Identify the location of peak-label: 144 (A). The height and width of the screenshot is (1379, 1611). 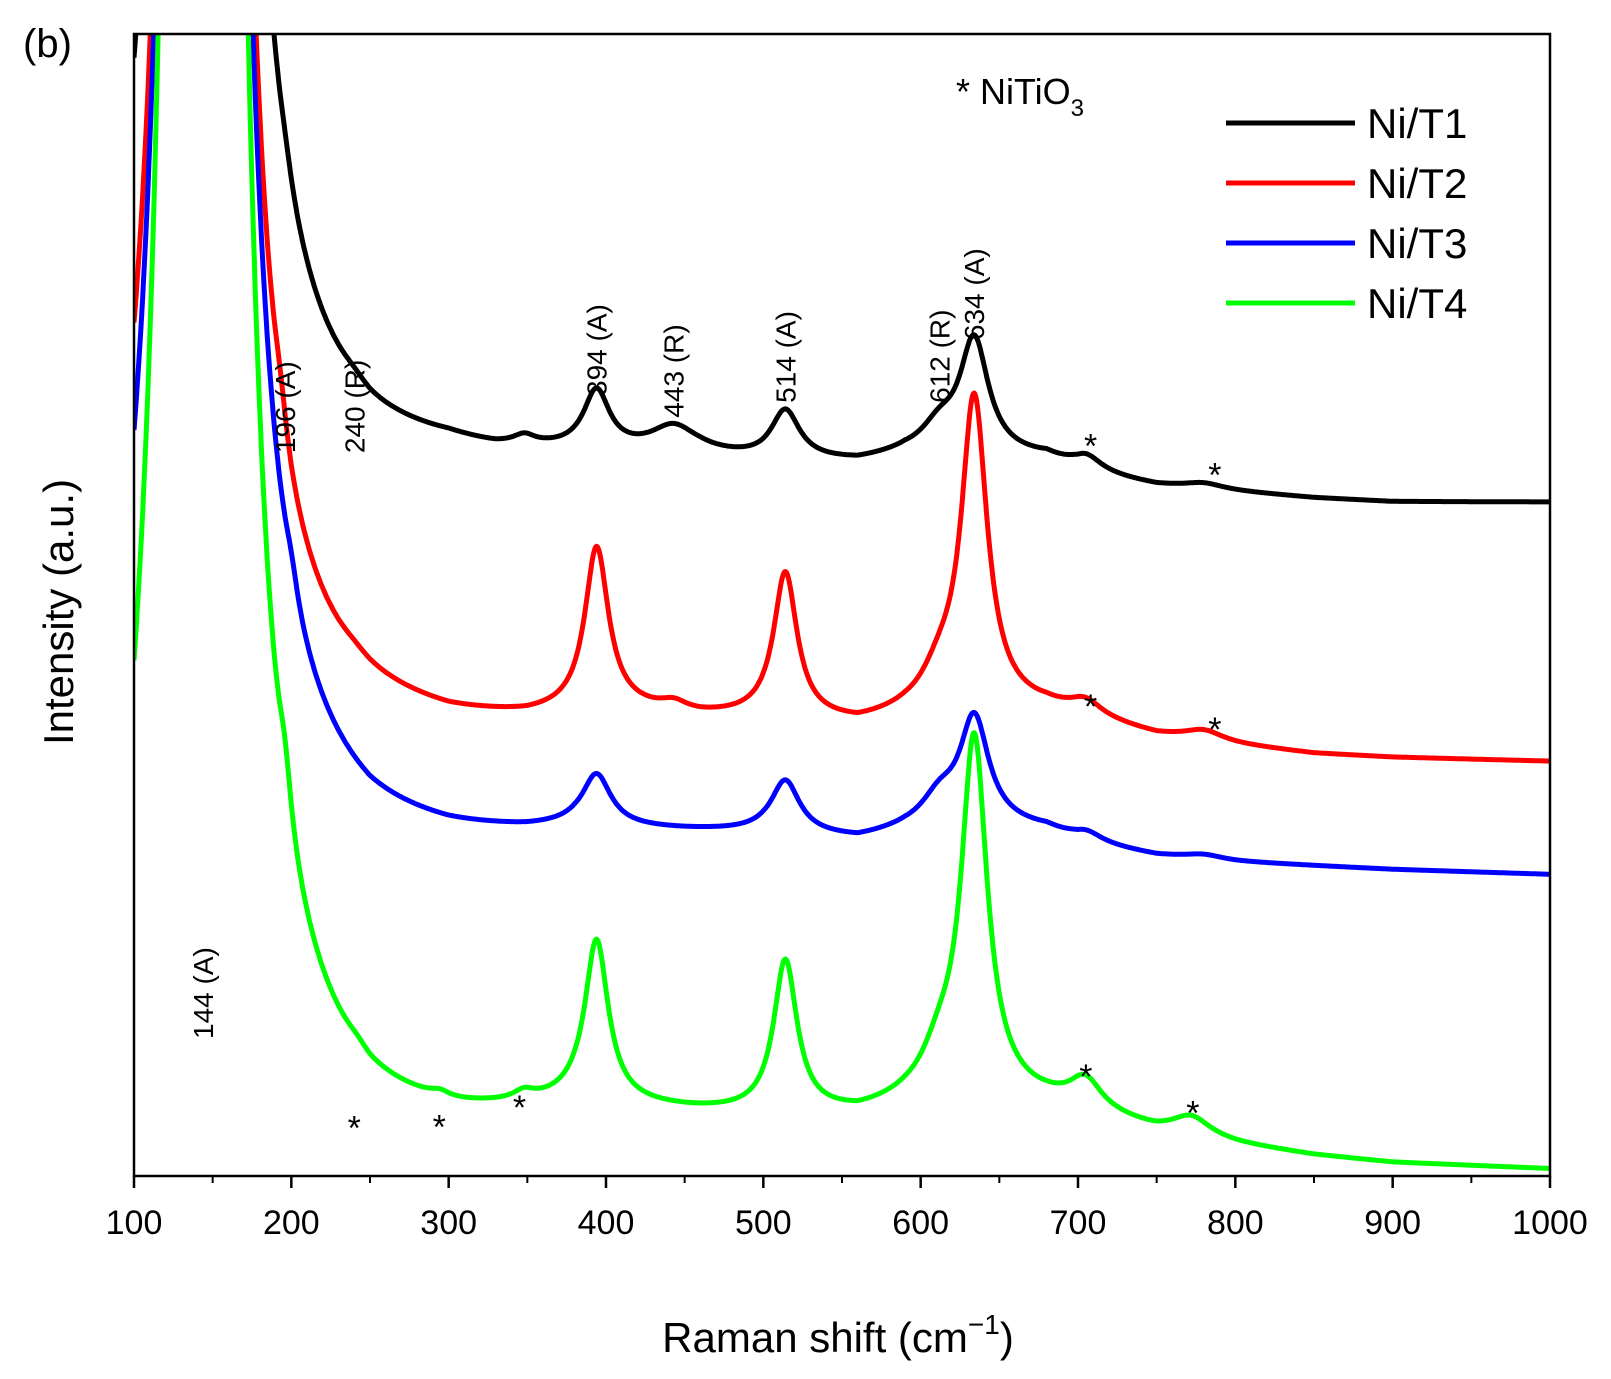
(203, 993).